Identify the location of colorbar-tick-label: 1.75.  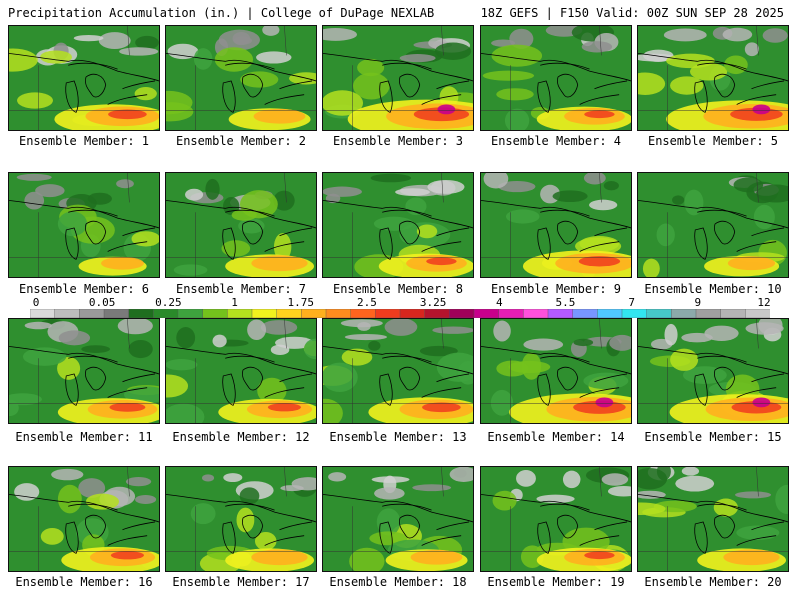
(300, 302).